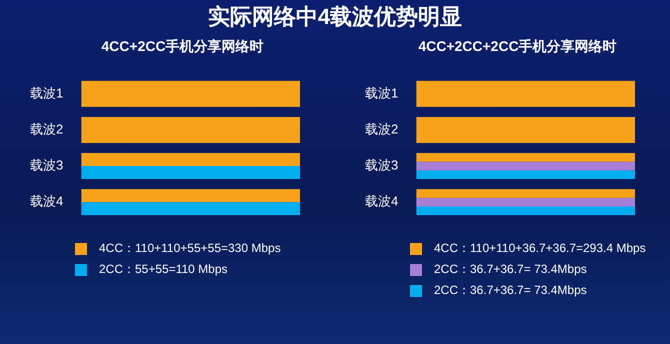 The width and height of the screenshot is (670, 344). Describe the element at coordinates (190, 248) in the screenshot. I see `legend-label: 4CC：110+110+55+55=330 Mbps` at that location.